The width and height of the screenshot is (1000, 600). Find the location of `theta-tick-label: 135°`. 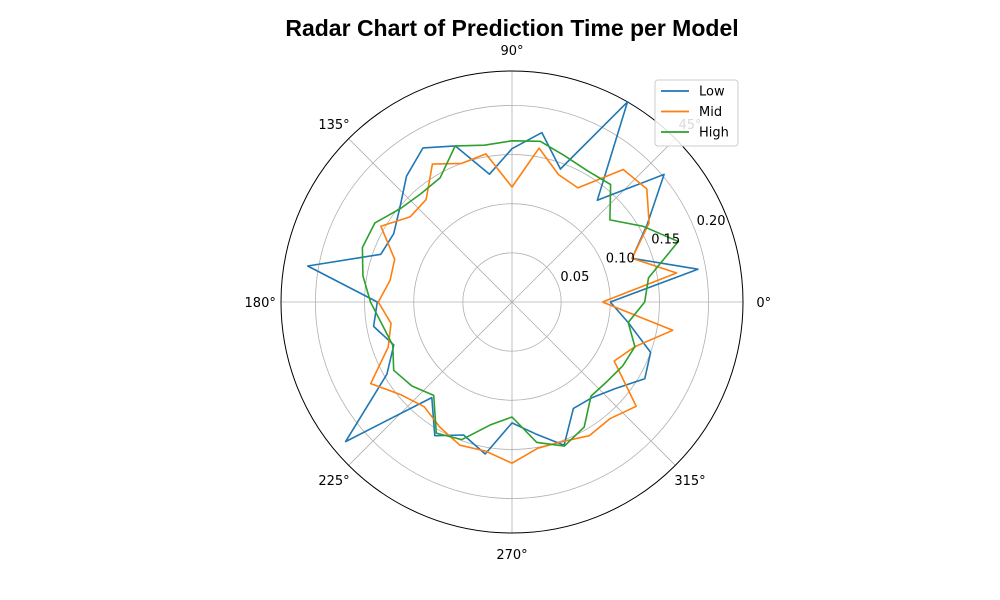

theta-tick-label: 135° is located at coordinates (333, 125).